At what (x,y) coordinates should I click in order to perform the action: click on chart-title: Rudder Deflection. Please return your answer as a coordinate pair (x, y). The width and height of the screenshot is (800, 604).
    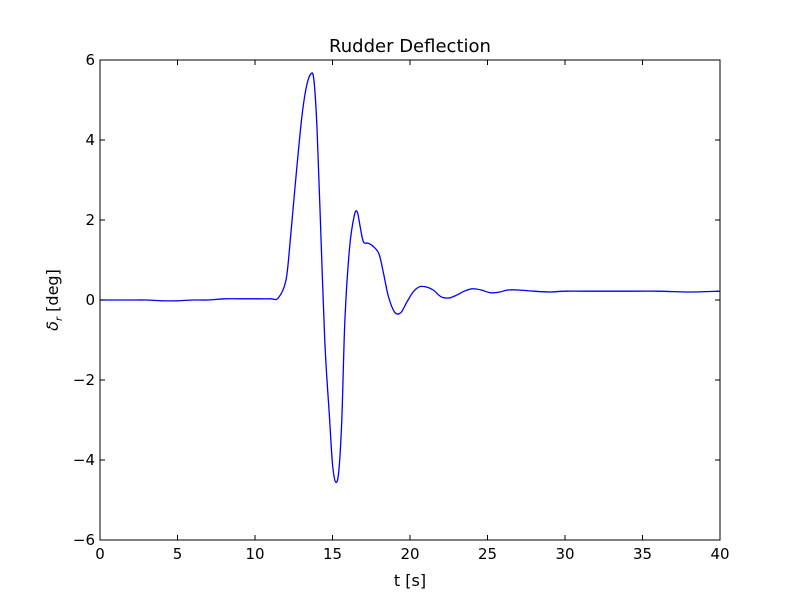
    Looking at the image, I should click on (410, 46).